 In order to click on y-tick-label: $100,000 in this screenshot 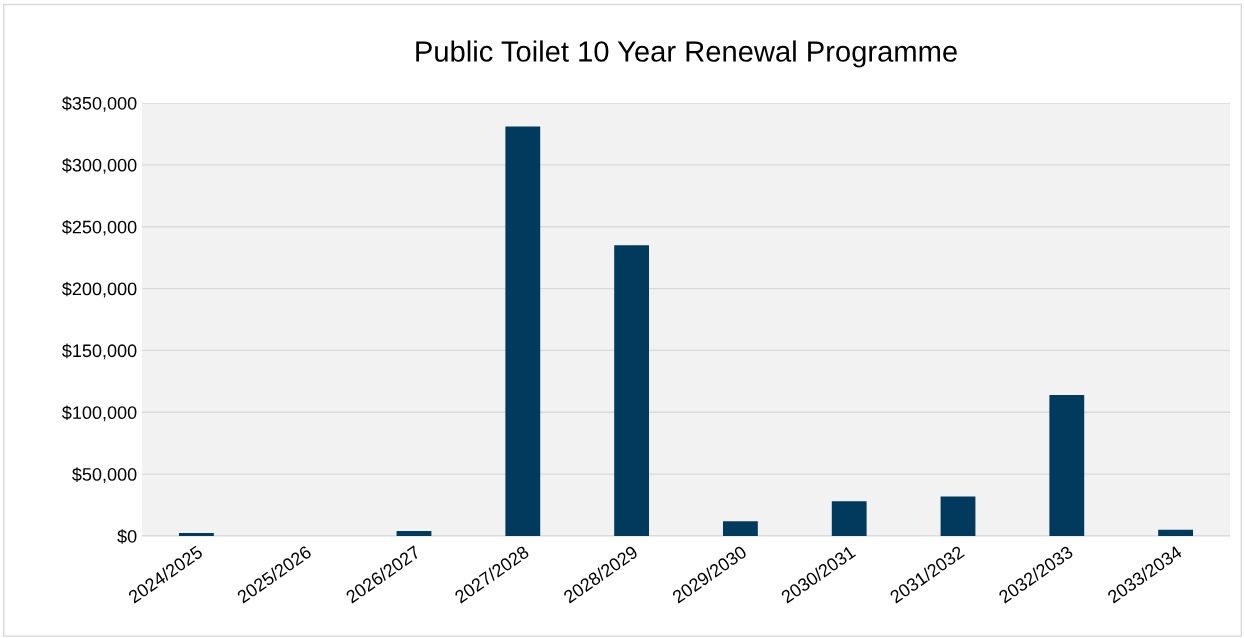, I will do `click(99, 413)`.